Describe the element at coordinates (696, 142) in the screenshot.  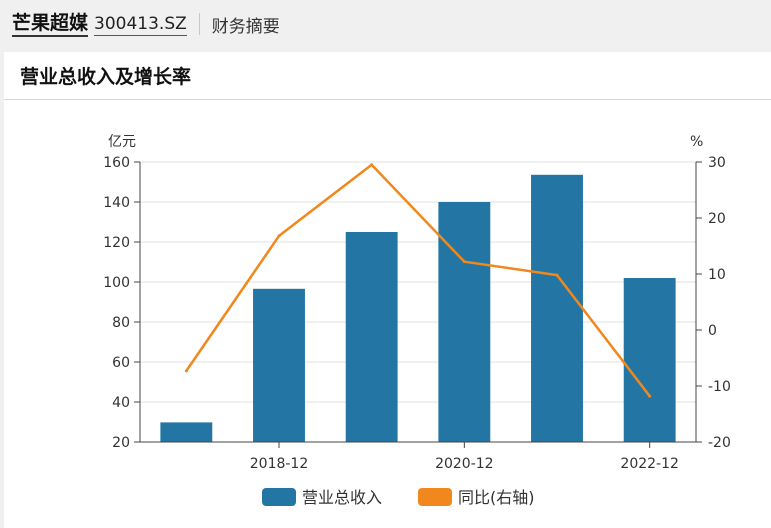
I see `y-right-unit-label: %` at that location.